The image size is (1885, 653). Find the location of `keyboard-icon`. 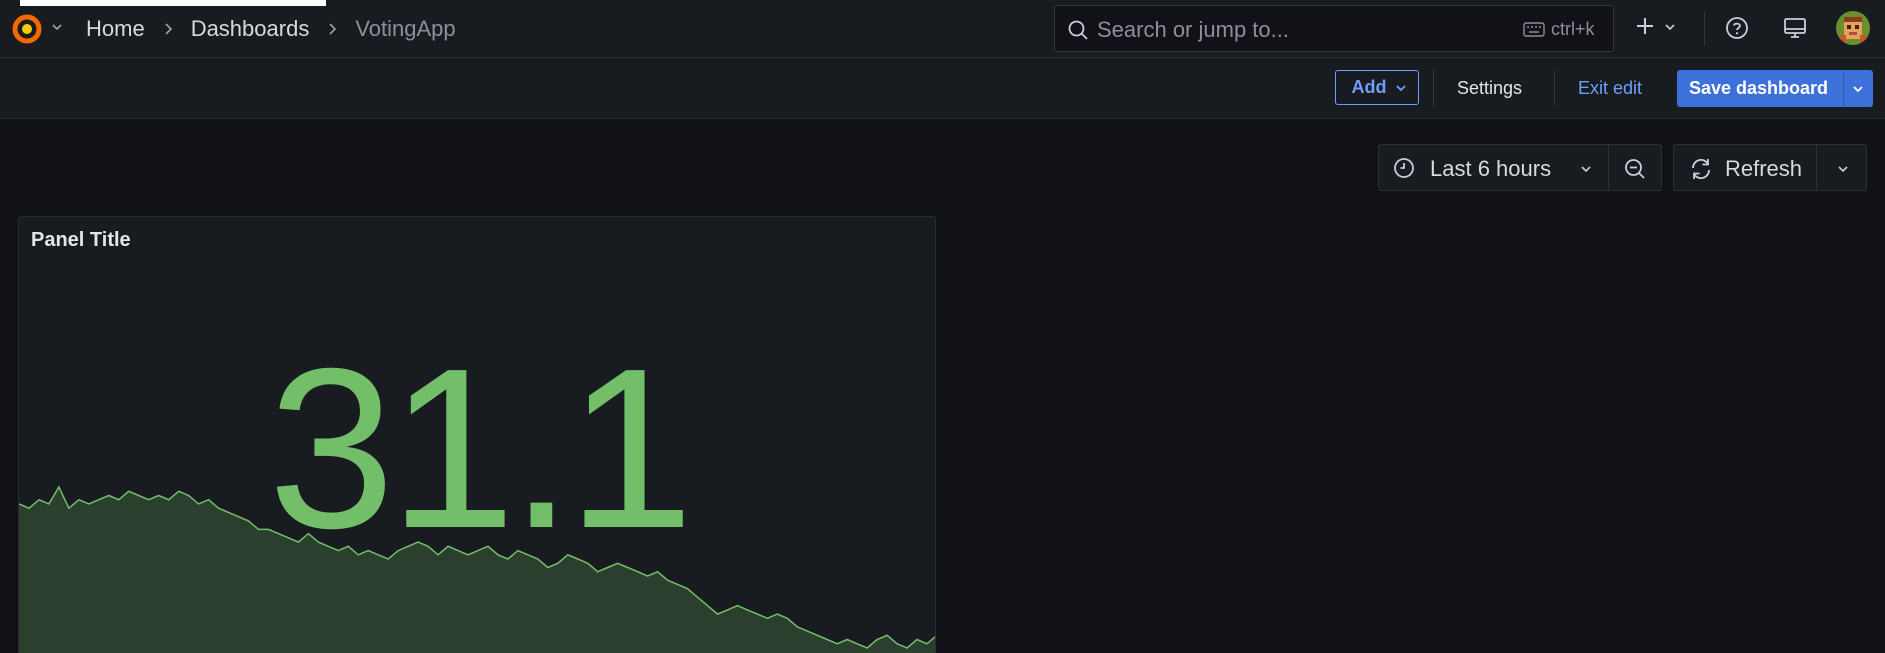

keyboard-icon is located at coordinates (1534, 29).